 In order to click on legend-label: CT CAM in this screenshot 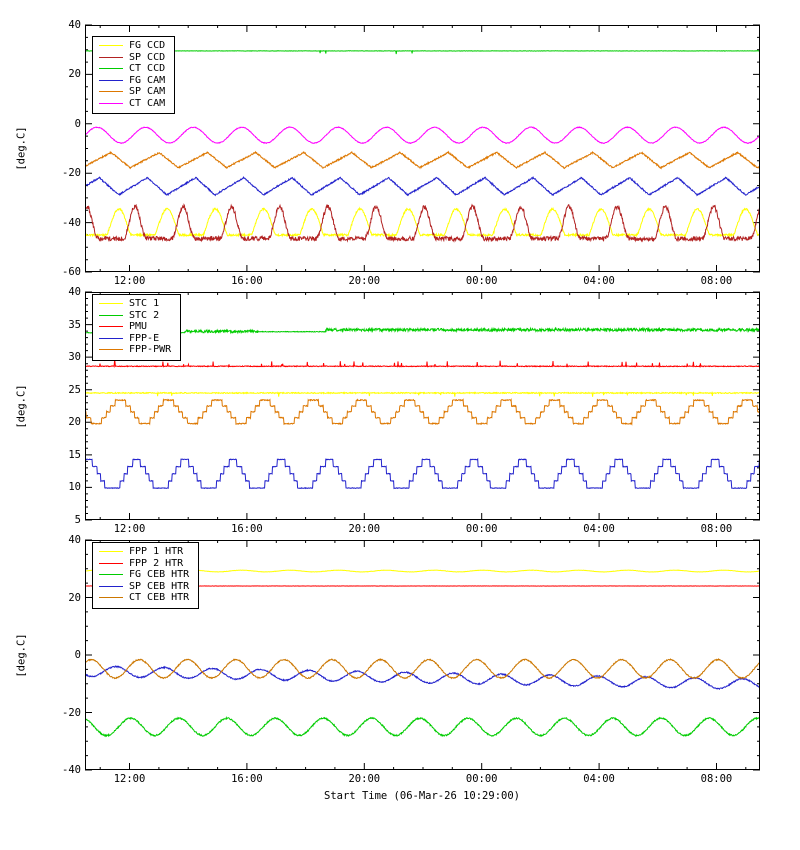, I will do `click(147, 103)`.